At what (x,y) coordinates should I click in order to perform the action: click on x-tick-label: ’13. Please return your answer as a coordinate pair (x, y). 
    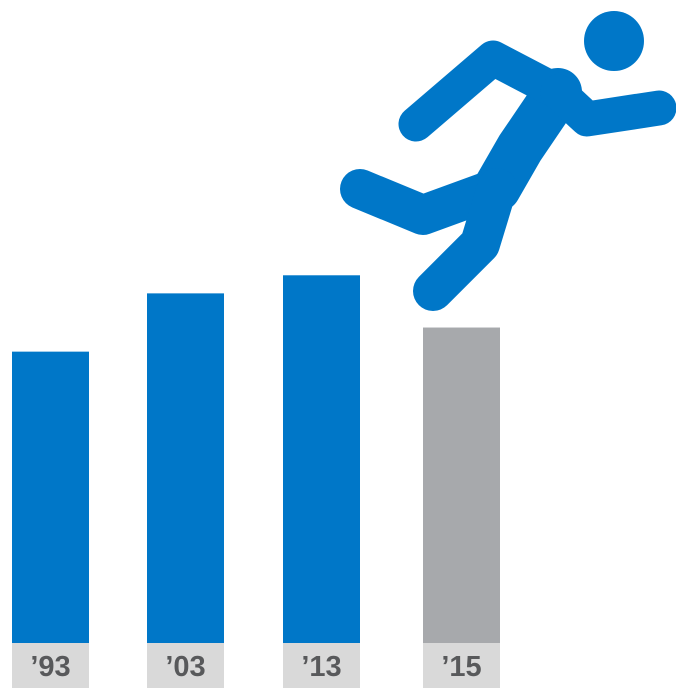
    Looking at the image, I should click on (321, 667).